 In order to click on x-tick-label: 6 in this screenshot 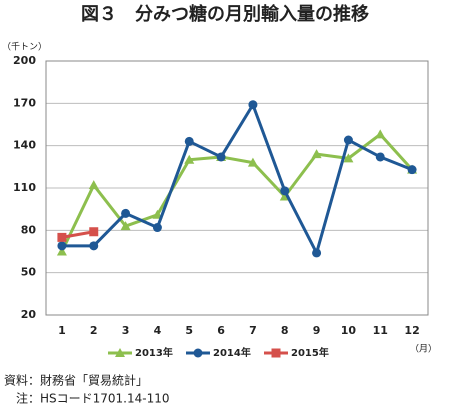, I will do `click(221, 330)`.